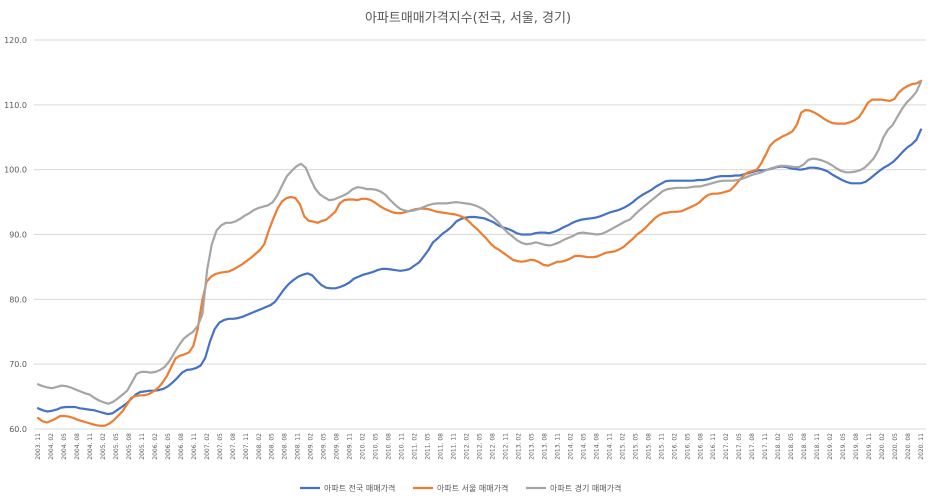 The image size is (936, 502). I want to click on y-axis: 60.0 70.0 80.0 90.0 100.0 110.0 120.0, so click(15, 235).